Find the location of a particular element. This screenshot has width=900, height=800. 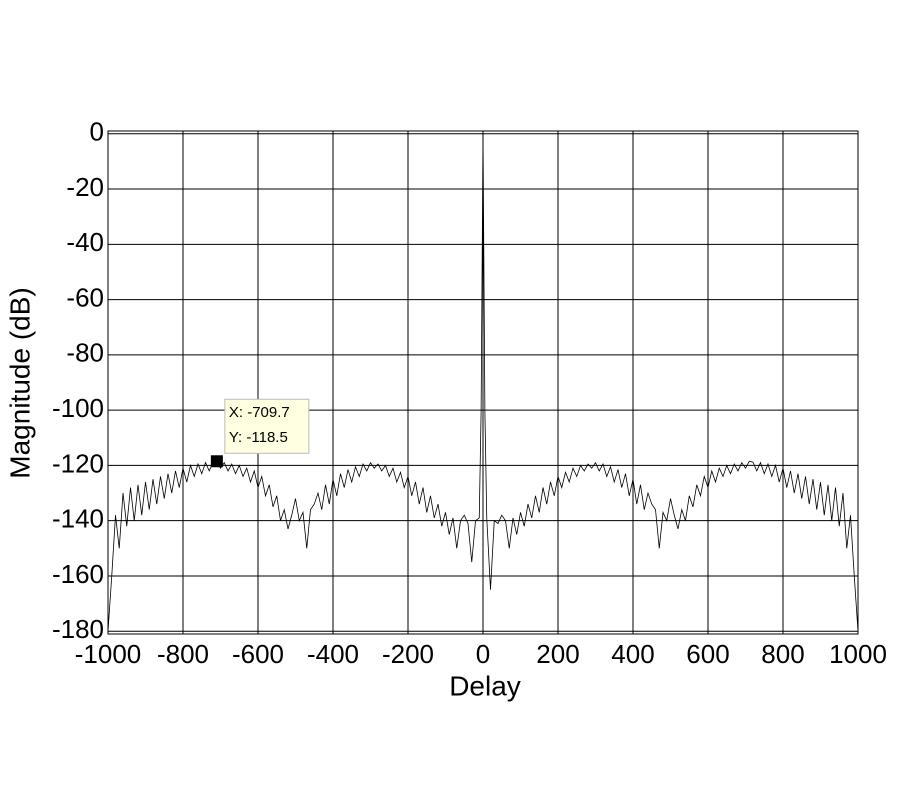

datatip-marker is located at coordinates (216, 461).